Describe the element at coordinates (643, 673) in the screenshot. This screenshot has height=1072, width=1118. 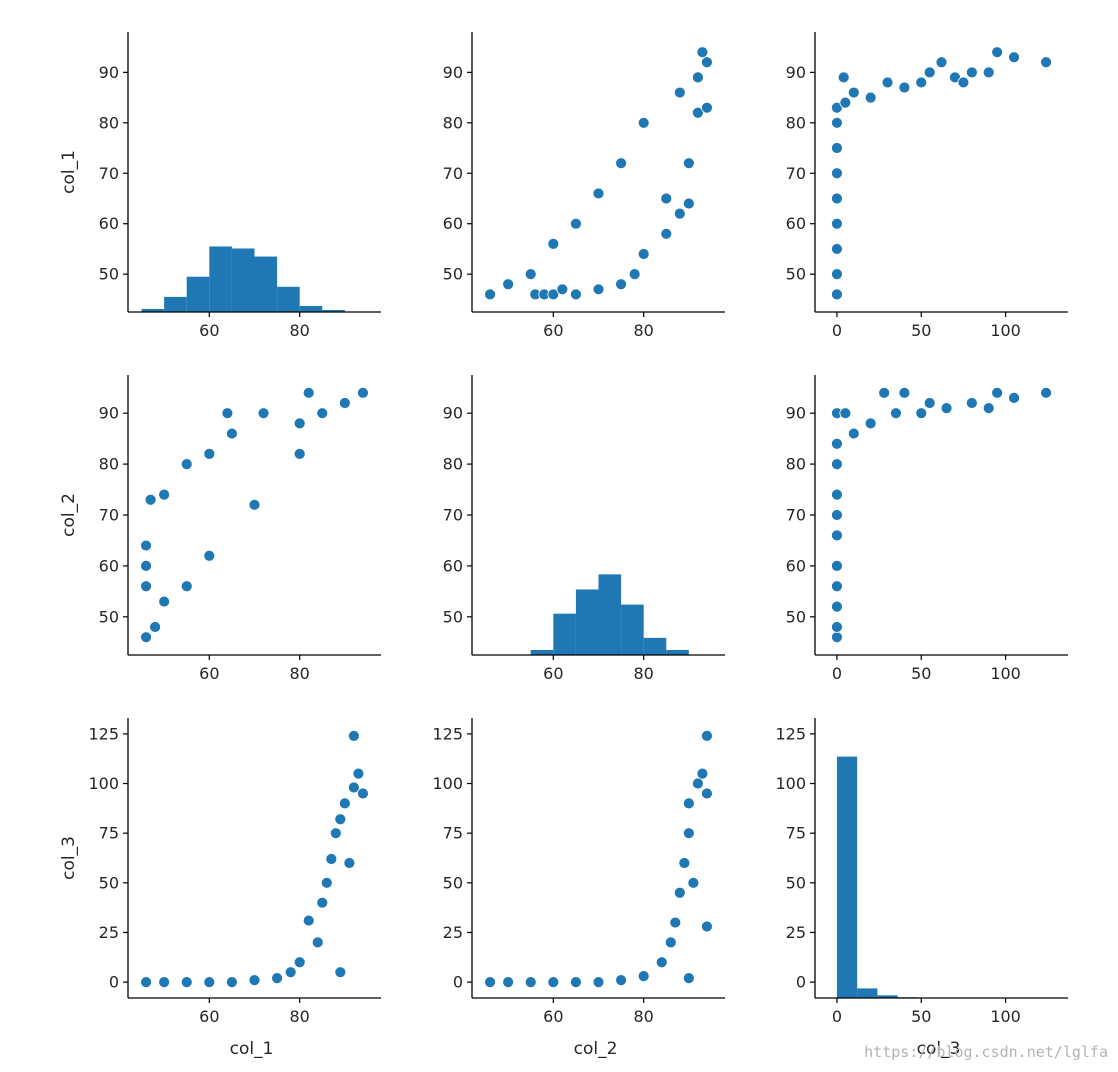
I see `panel-col_2-vs-col_2-xtick-label-80: 80` at that location.